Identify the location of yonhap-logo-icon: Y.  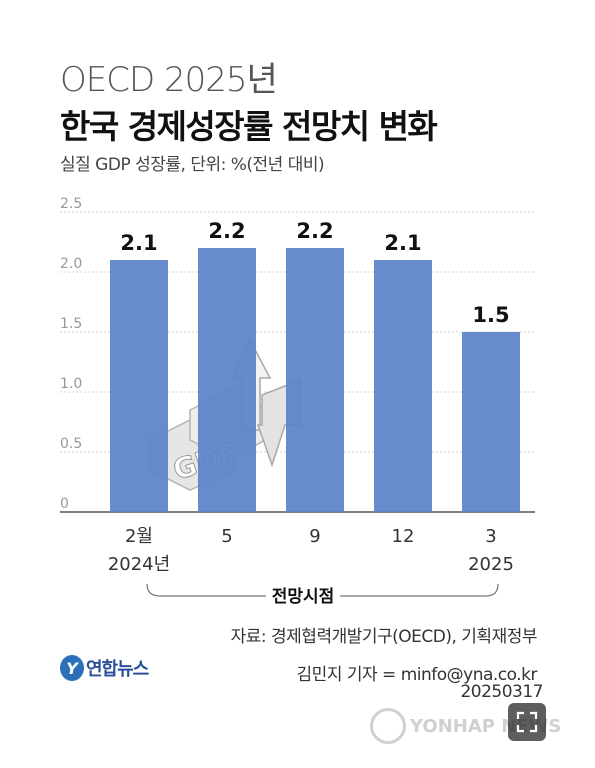
(72, 668).